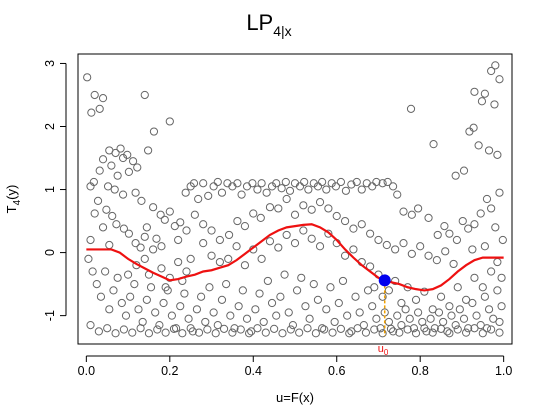  I want to click on density-curve, so click(295, 257).